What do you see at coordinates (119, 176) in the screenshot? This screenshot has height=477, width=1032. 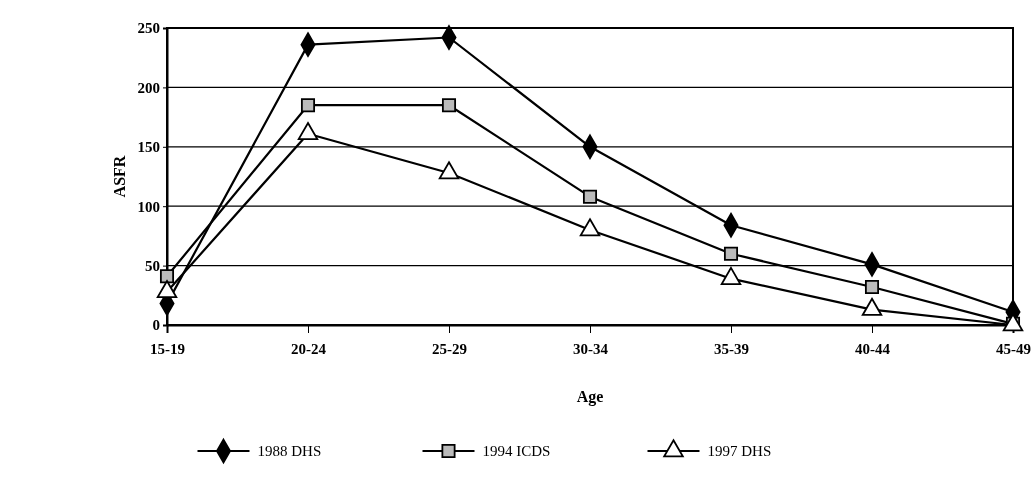 I see `y-axis-title: ASFR` at bounding box center [119, 176].